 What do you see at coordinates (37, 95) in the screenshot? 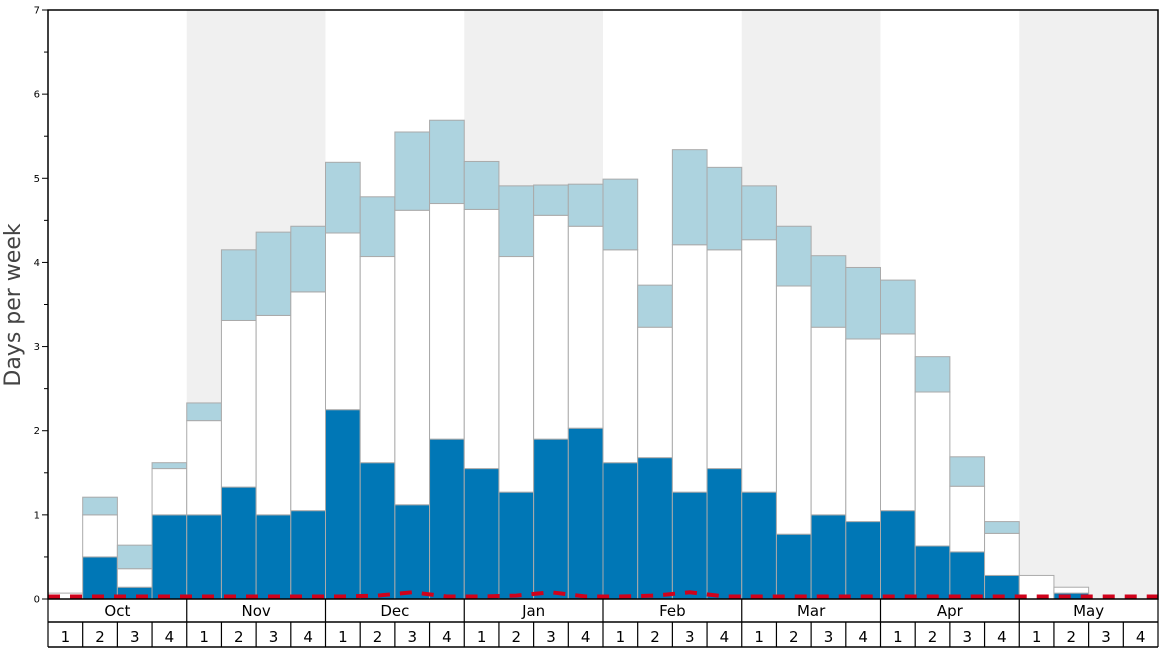
I see `y-tick-label: 6` at bounding box center [37, 95].